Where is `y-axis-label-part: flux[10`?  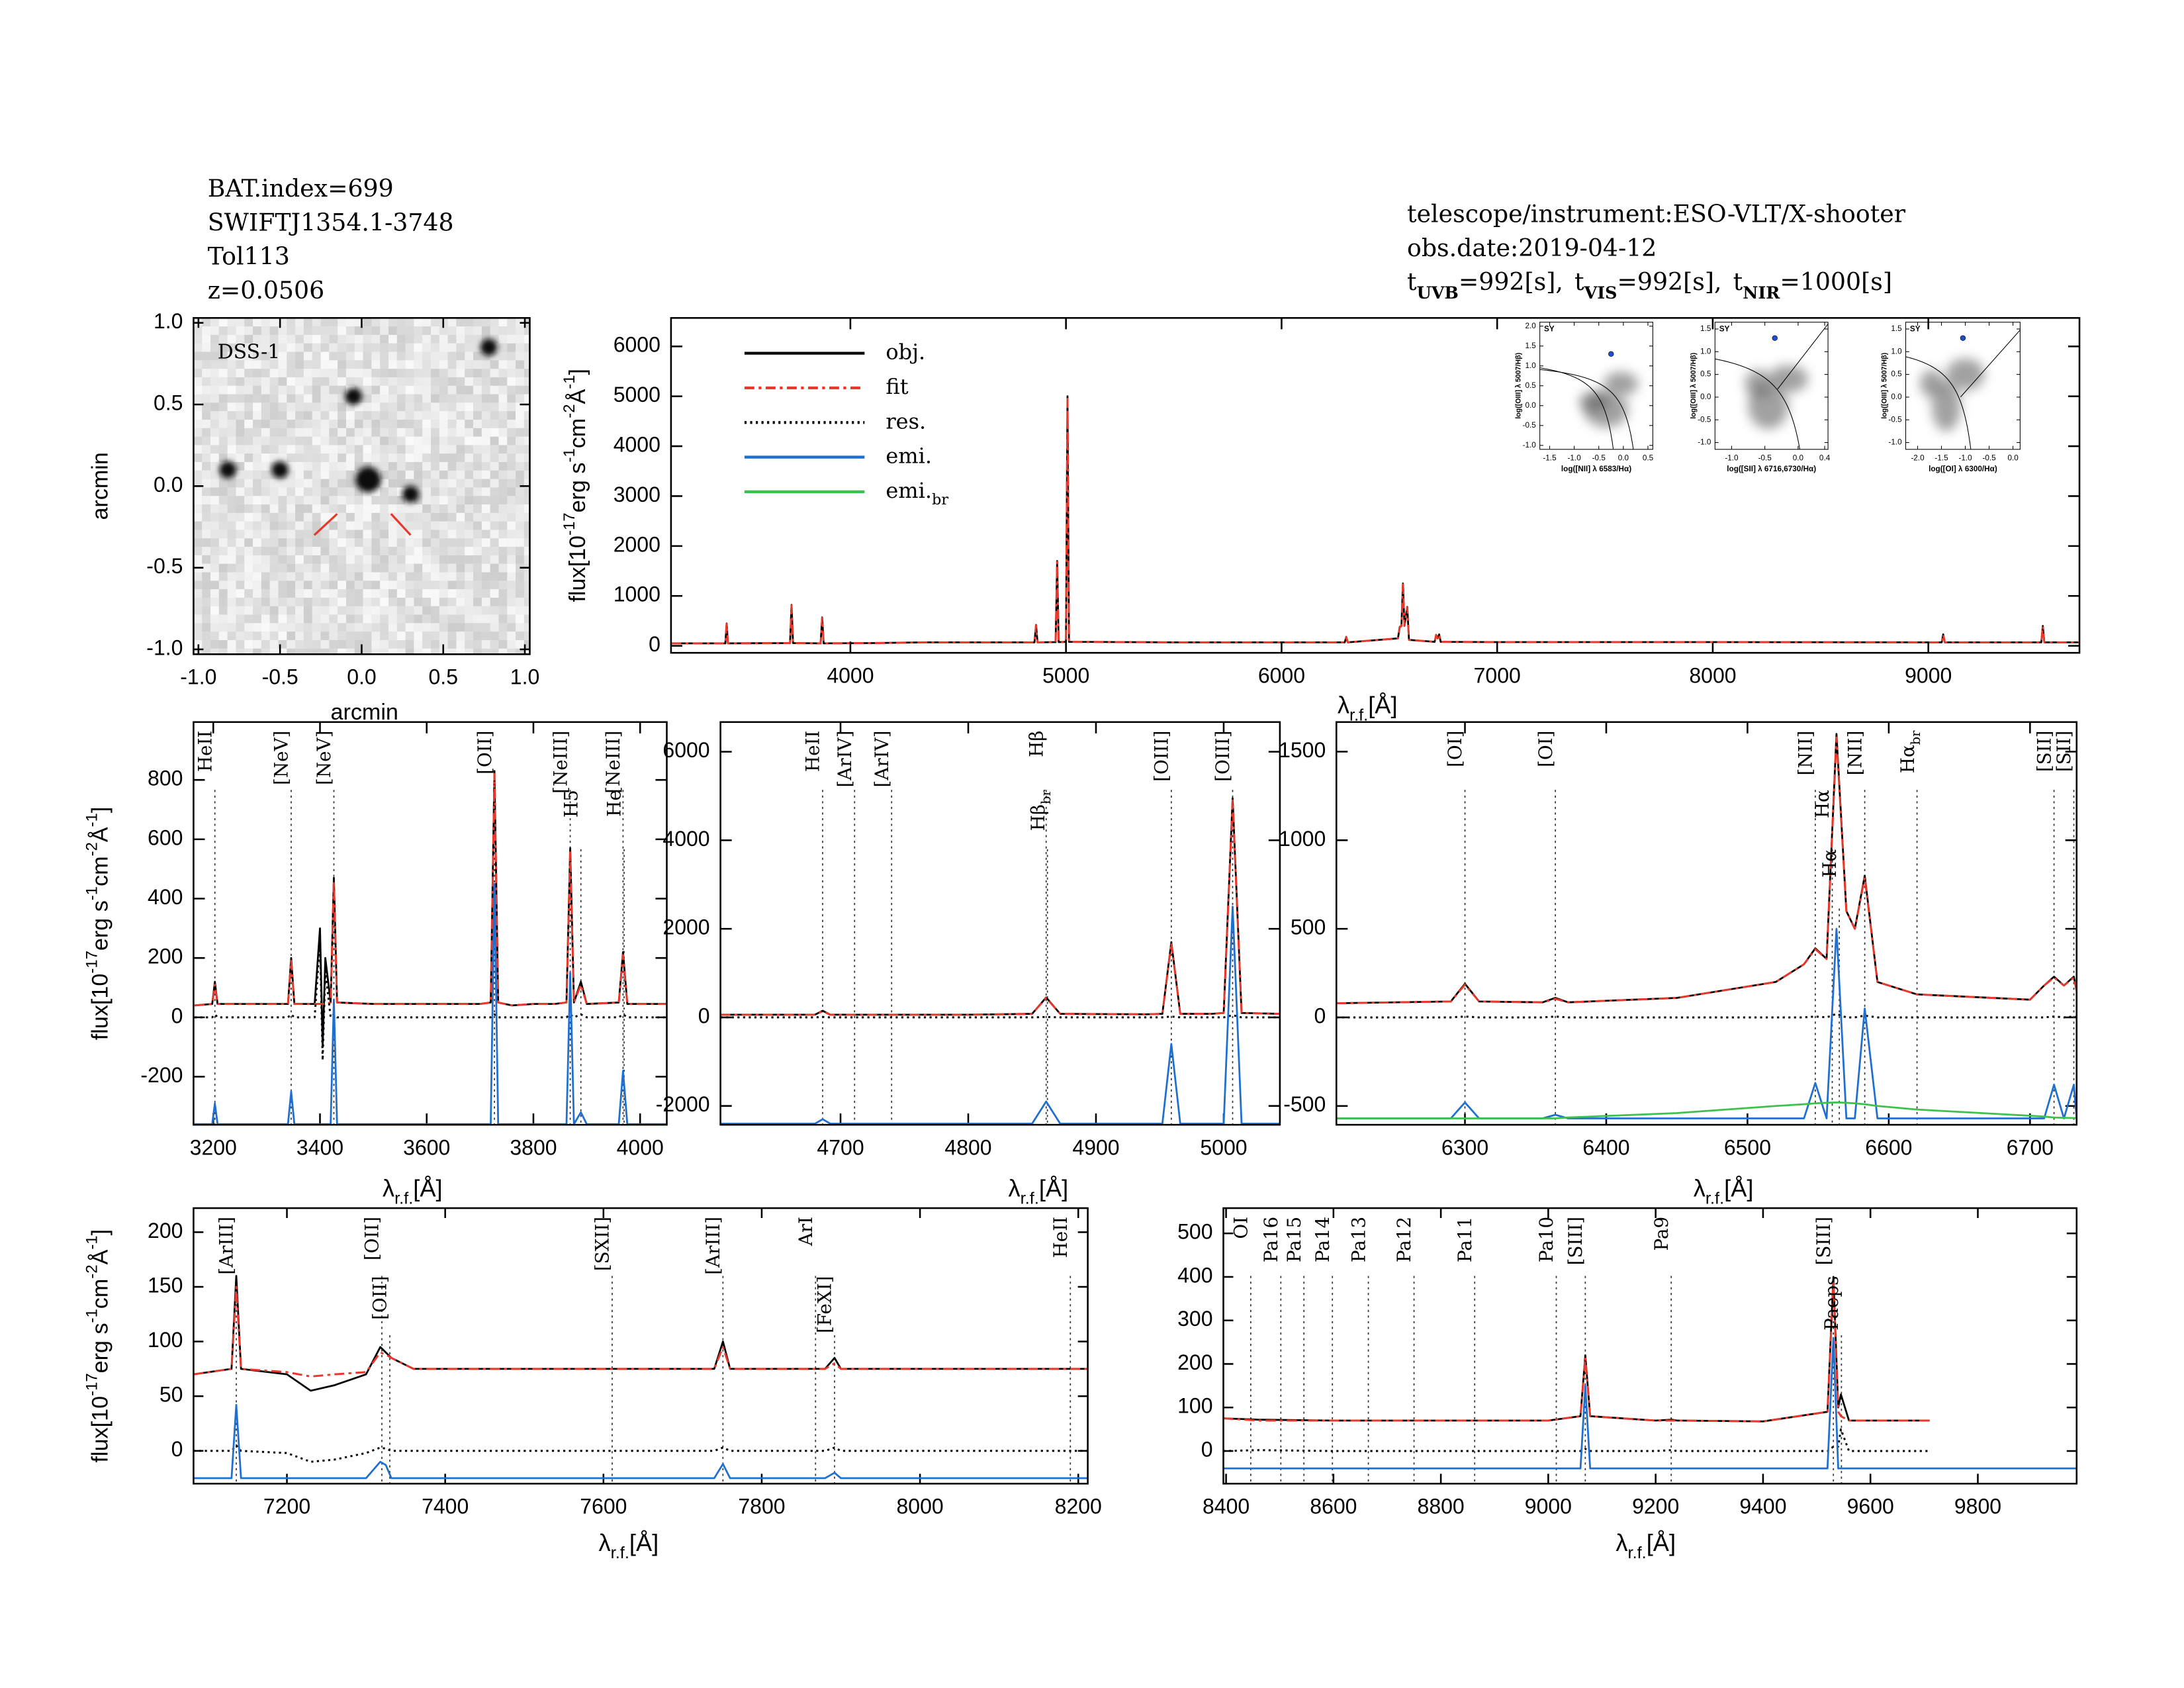
y-axis-label-part: flux[10 is located at coordinates (100, 1429).